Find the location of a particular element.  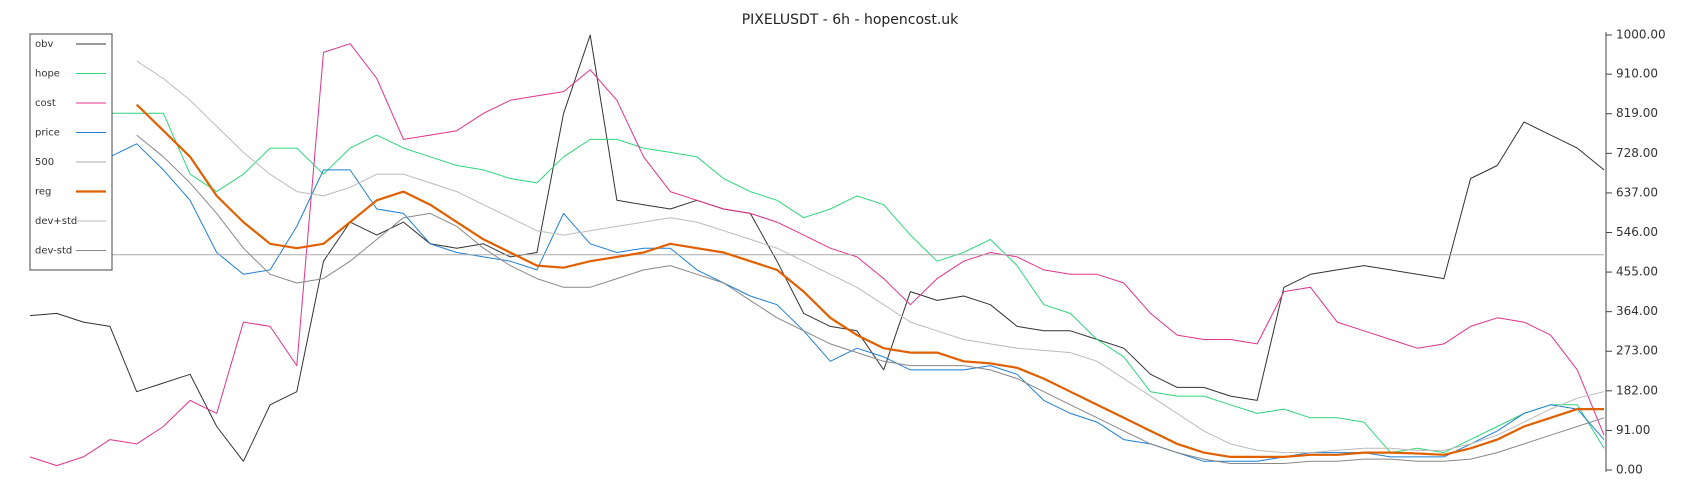

legend-label: price is located at coordinates (47, 133).